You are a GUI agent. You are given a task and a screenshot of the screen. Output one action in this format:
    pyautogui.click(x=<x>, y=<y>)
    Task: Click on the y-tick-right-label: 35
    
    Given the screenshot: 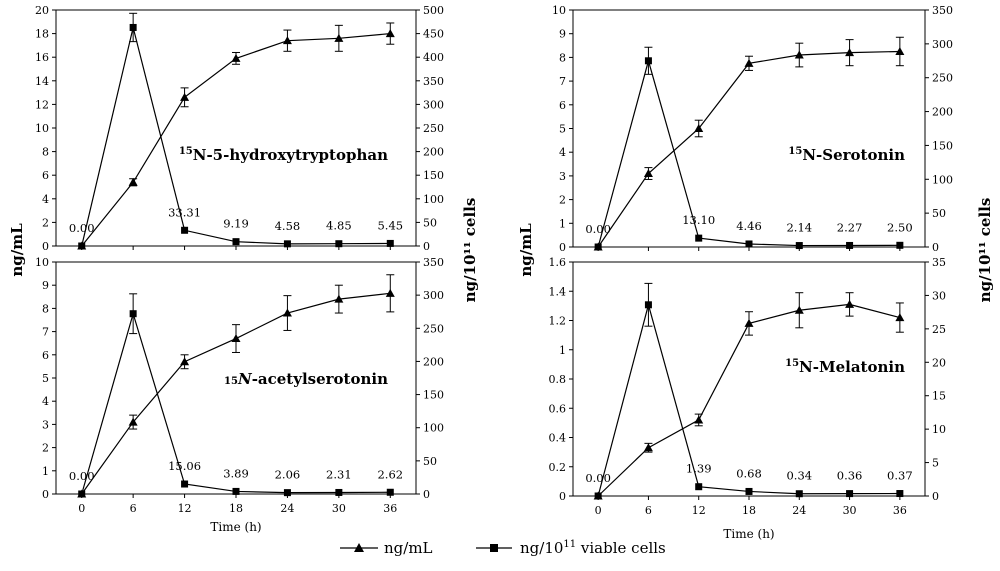 What is the action you would take?
    pyautogui.click(x=939, y=262)
    